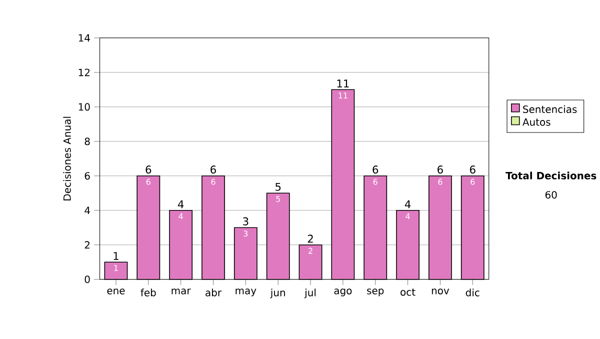 Image resolution: width=600 pixels, height=339 pixels. Describe the element at coordinates (310, 293) in the screenshot. I see `x-tick-label: jul` at that location.